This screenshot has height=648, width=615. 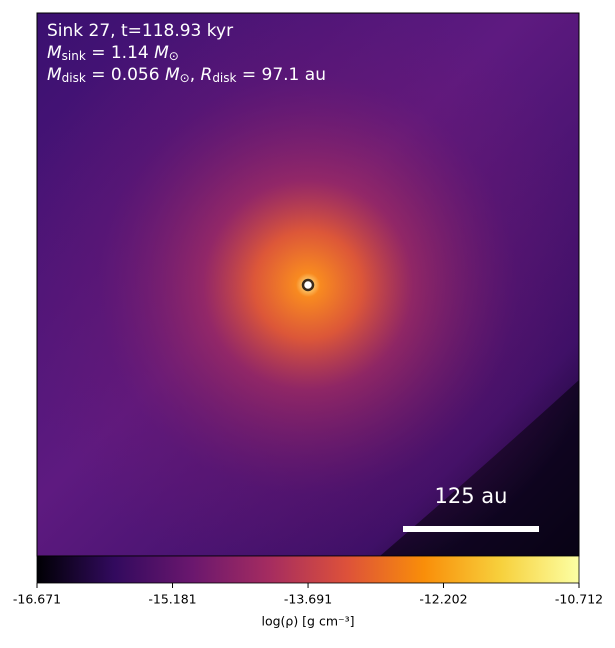 I want to click on annotation-part: = 97.1 au, so click(x=281, y=75).